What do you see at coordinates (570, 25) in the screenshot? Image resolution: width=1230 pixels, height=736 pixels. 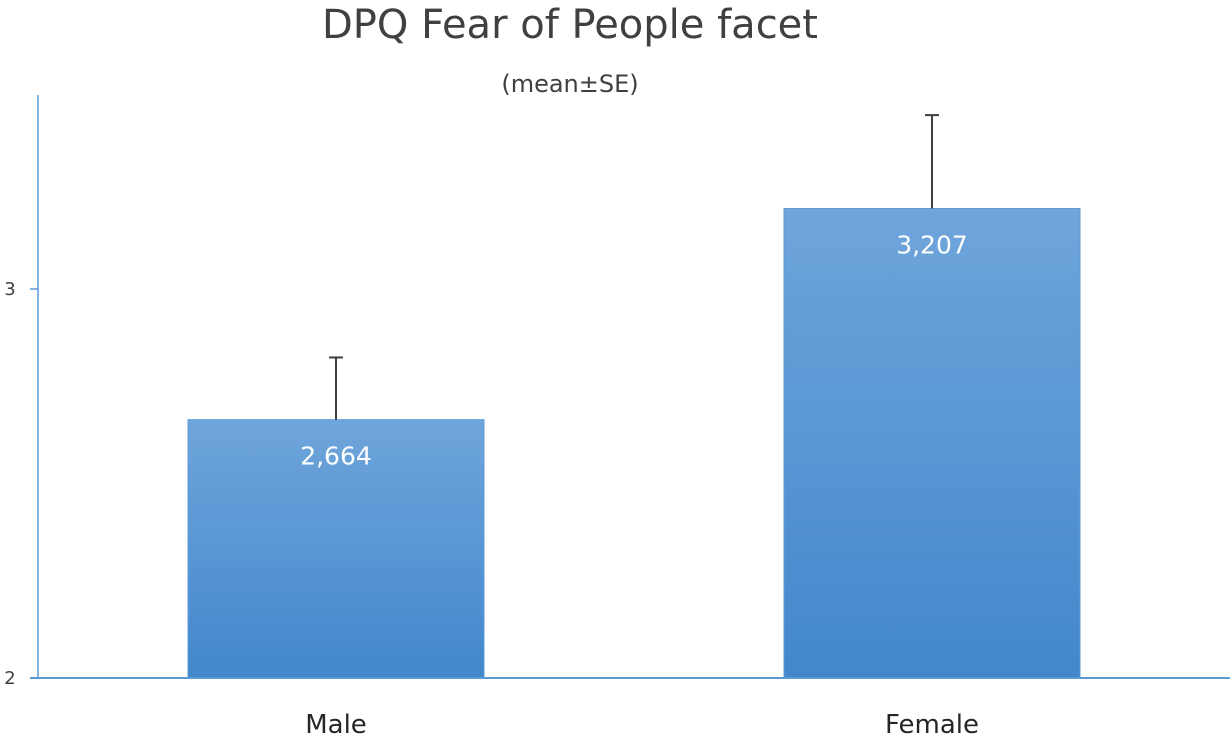 I see `chart-title: DPQ Fear of People facet` at bounding box center [570, 25].